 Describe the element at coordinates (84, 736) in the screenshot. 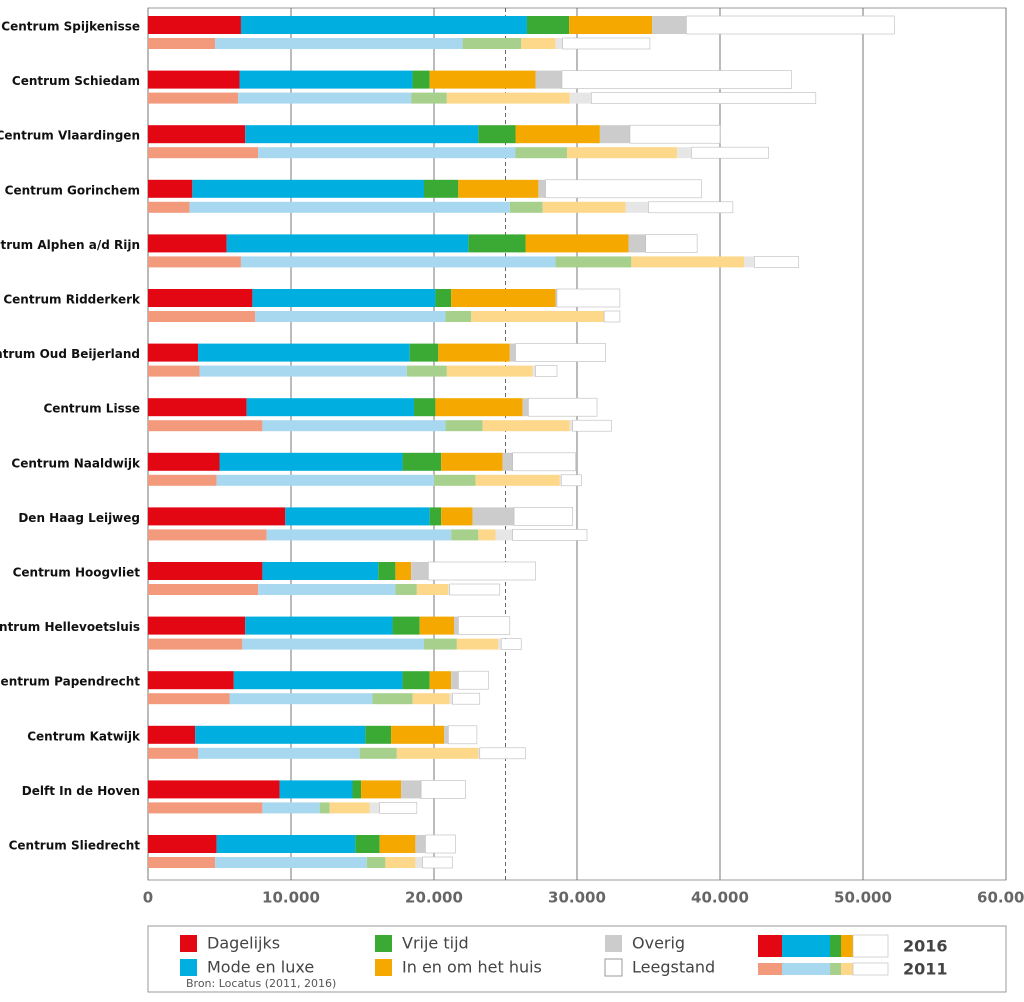

I see `category-label: Centrum Katwijk` at that location.